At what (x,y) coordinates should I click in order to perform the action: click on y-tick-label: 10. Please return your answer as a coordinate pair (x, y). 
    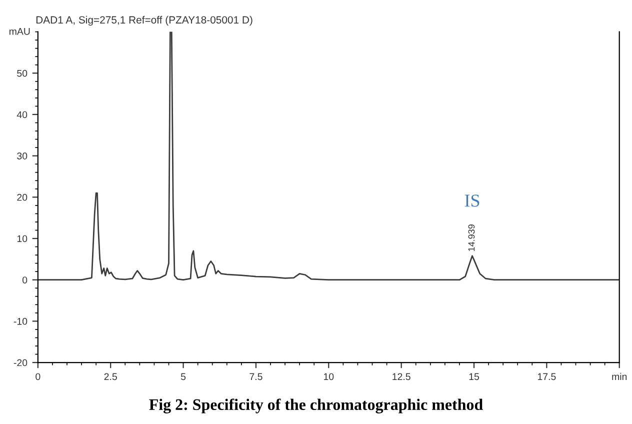
    Looking at the image, I should click on (22, 238).